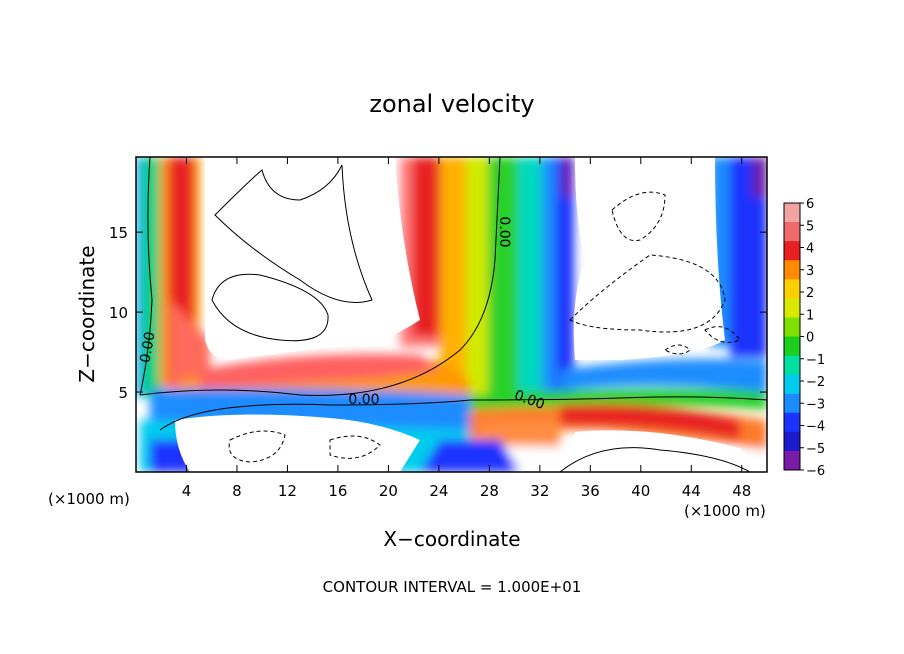  Describe the element at coordinates (187, 491) in the screenshot. I see `x-tick-label: 4` at that location.